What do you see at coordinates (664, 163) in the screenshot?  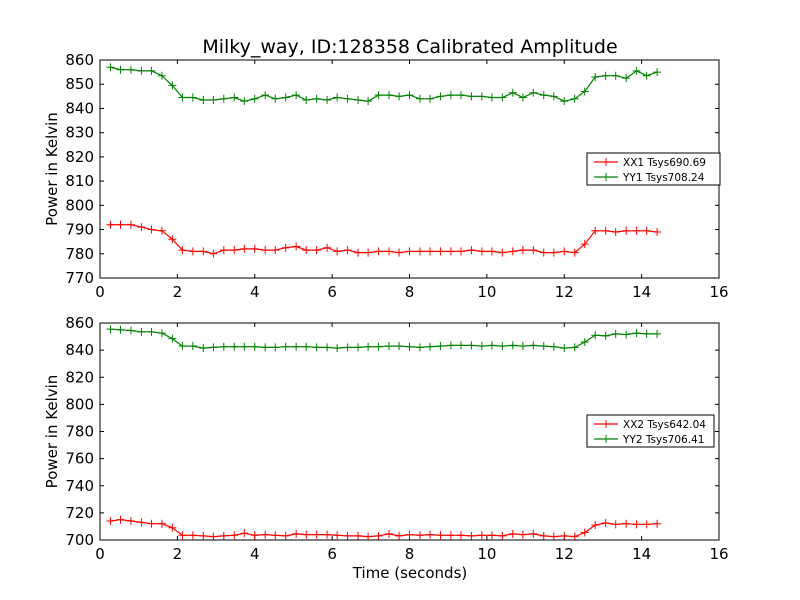 I see `legend-entry-label: XX1 Tsys690.69` at bounding box center [664, 163].